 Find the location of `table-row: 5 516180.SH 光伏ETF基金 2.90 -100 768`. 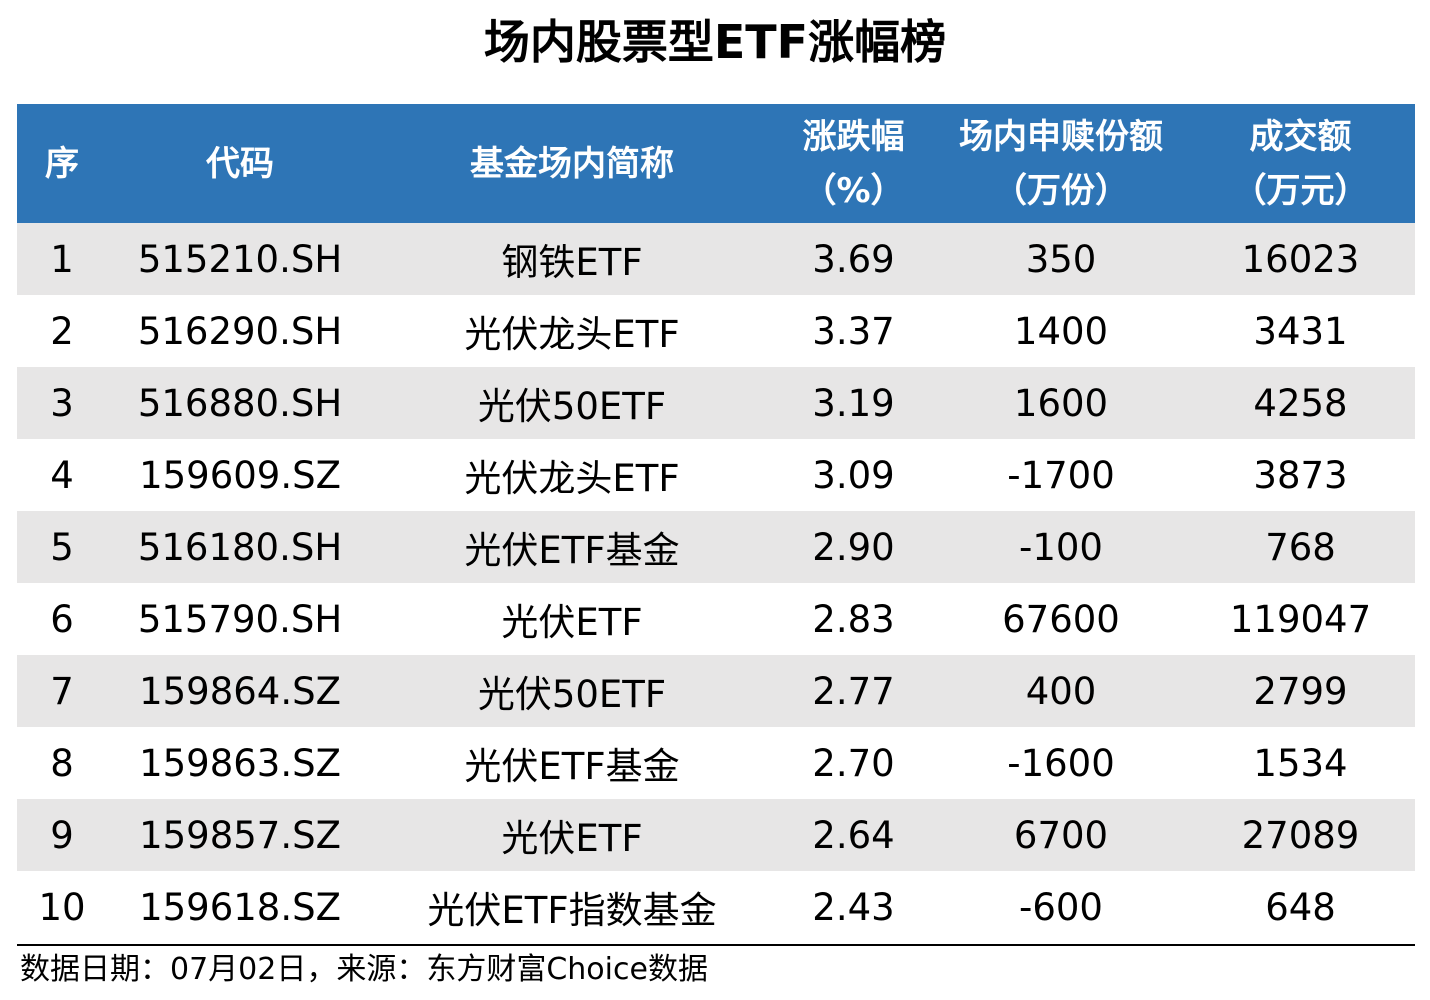

table-row: 5 516180.SH 光伏ETF基金 2.90 -100 768 is located at coordinates (716, 547).